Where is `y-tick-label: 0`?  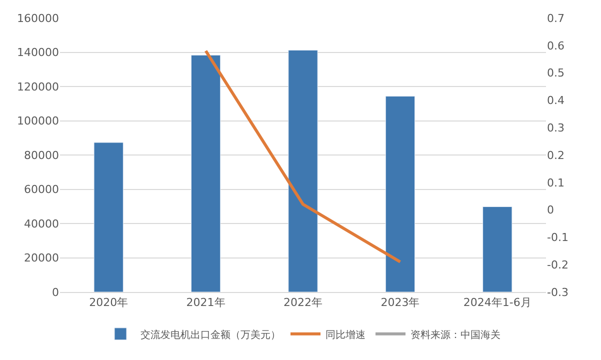 y-tick-label: 0 is located at coordinates (55, 292).